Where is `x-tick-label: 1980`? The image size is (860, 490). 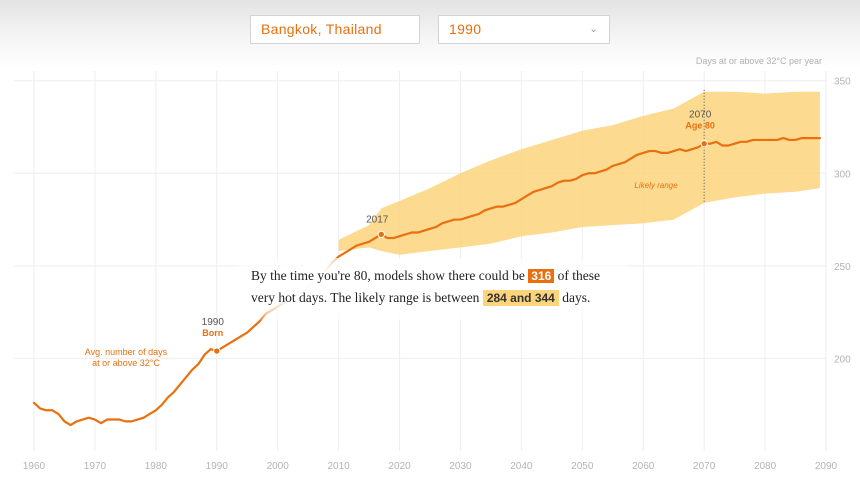
x-tick-label: 1980 is located at coordinates (156, 466).